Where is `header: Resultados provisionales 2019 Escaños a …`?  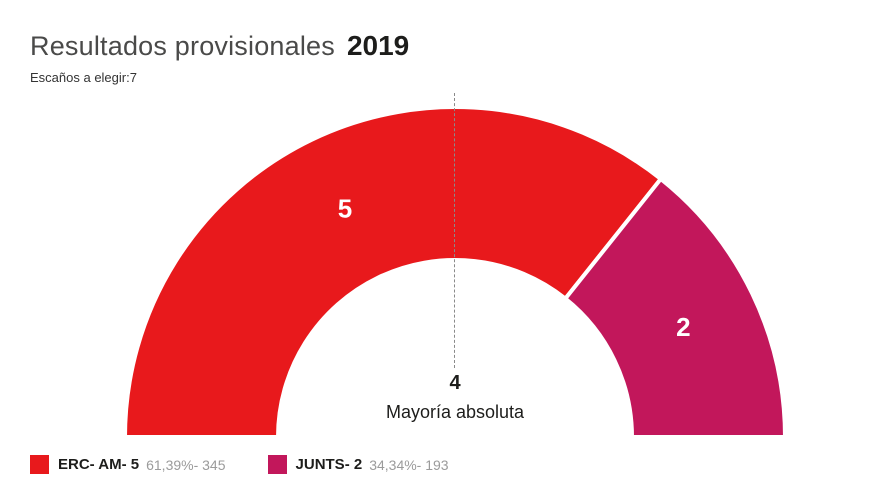 header: Resultados provisionales 2019 Escaños a … is located at coordinates (219, 57).